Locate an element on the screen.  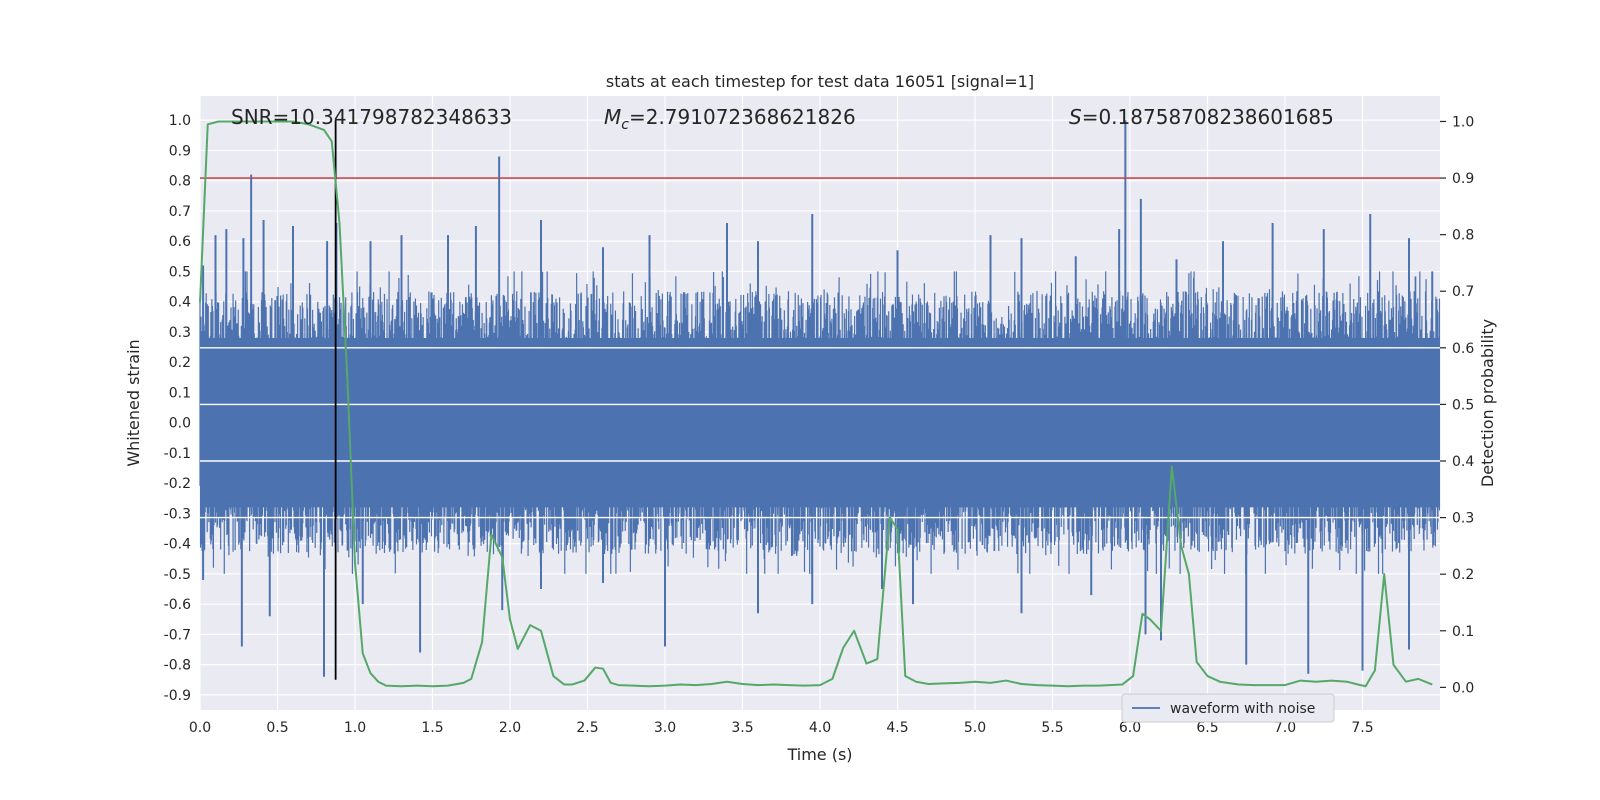
x-tick-label: 2.0 is located at coordinates (510, 728).